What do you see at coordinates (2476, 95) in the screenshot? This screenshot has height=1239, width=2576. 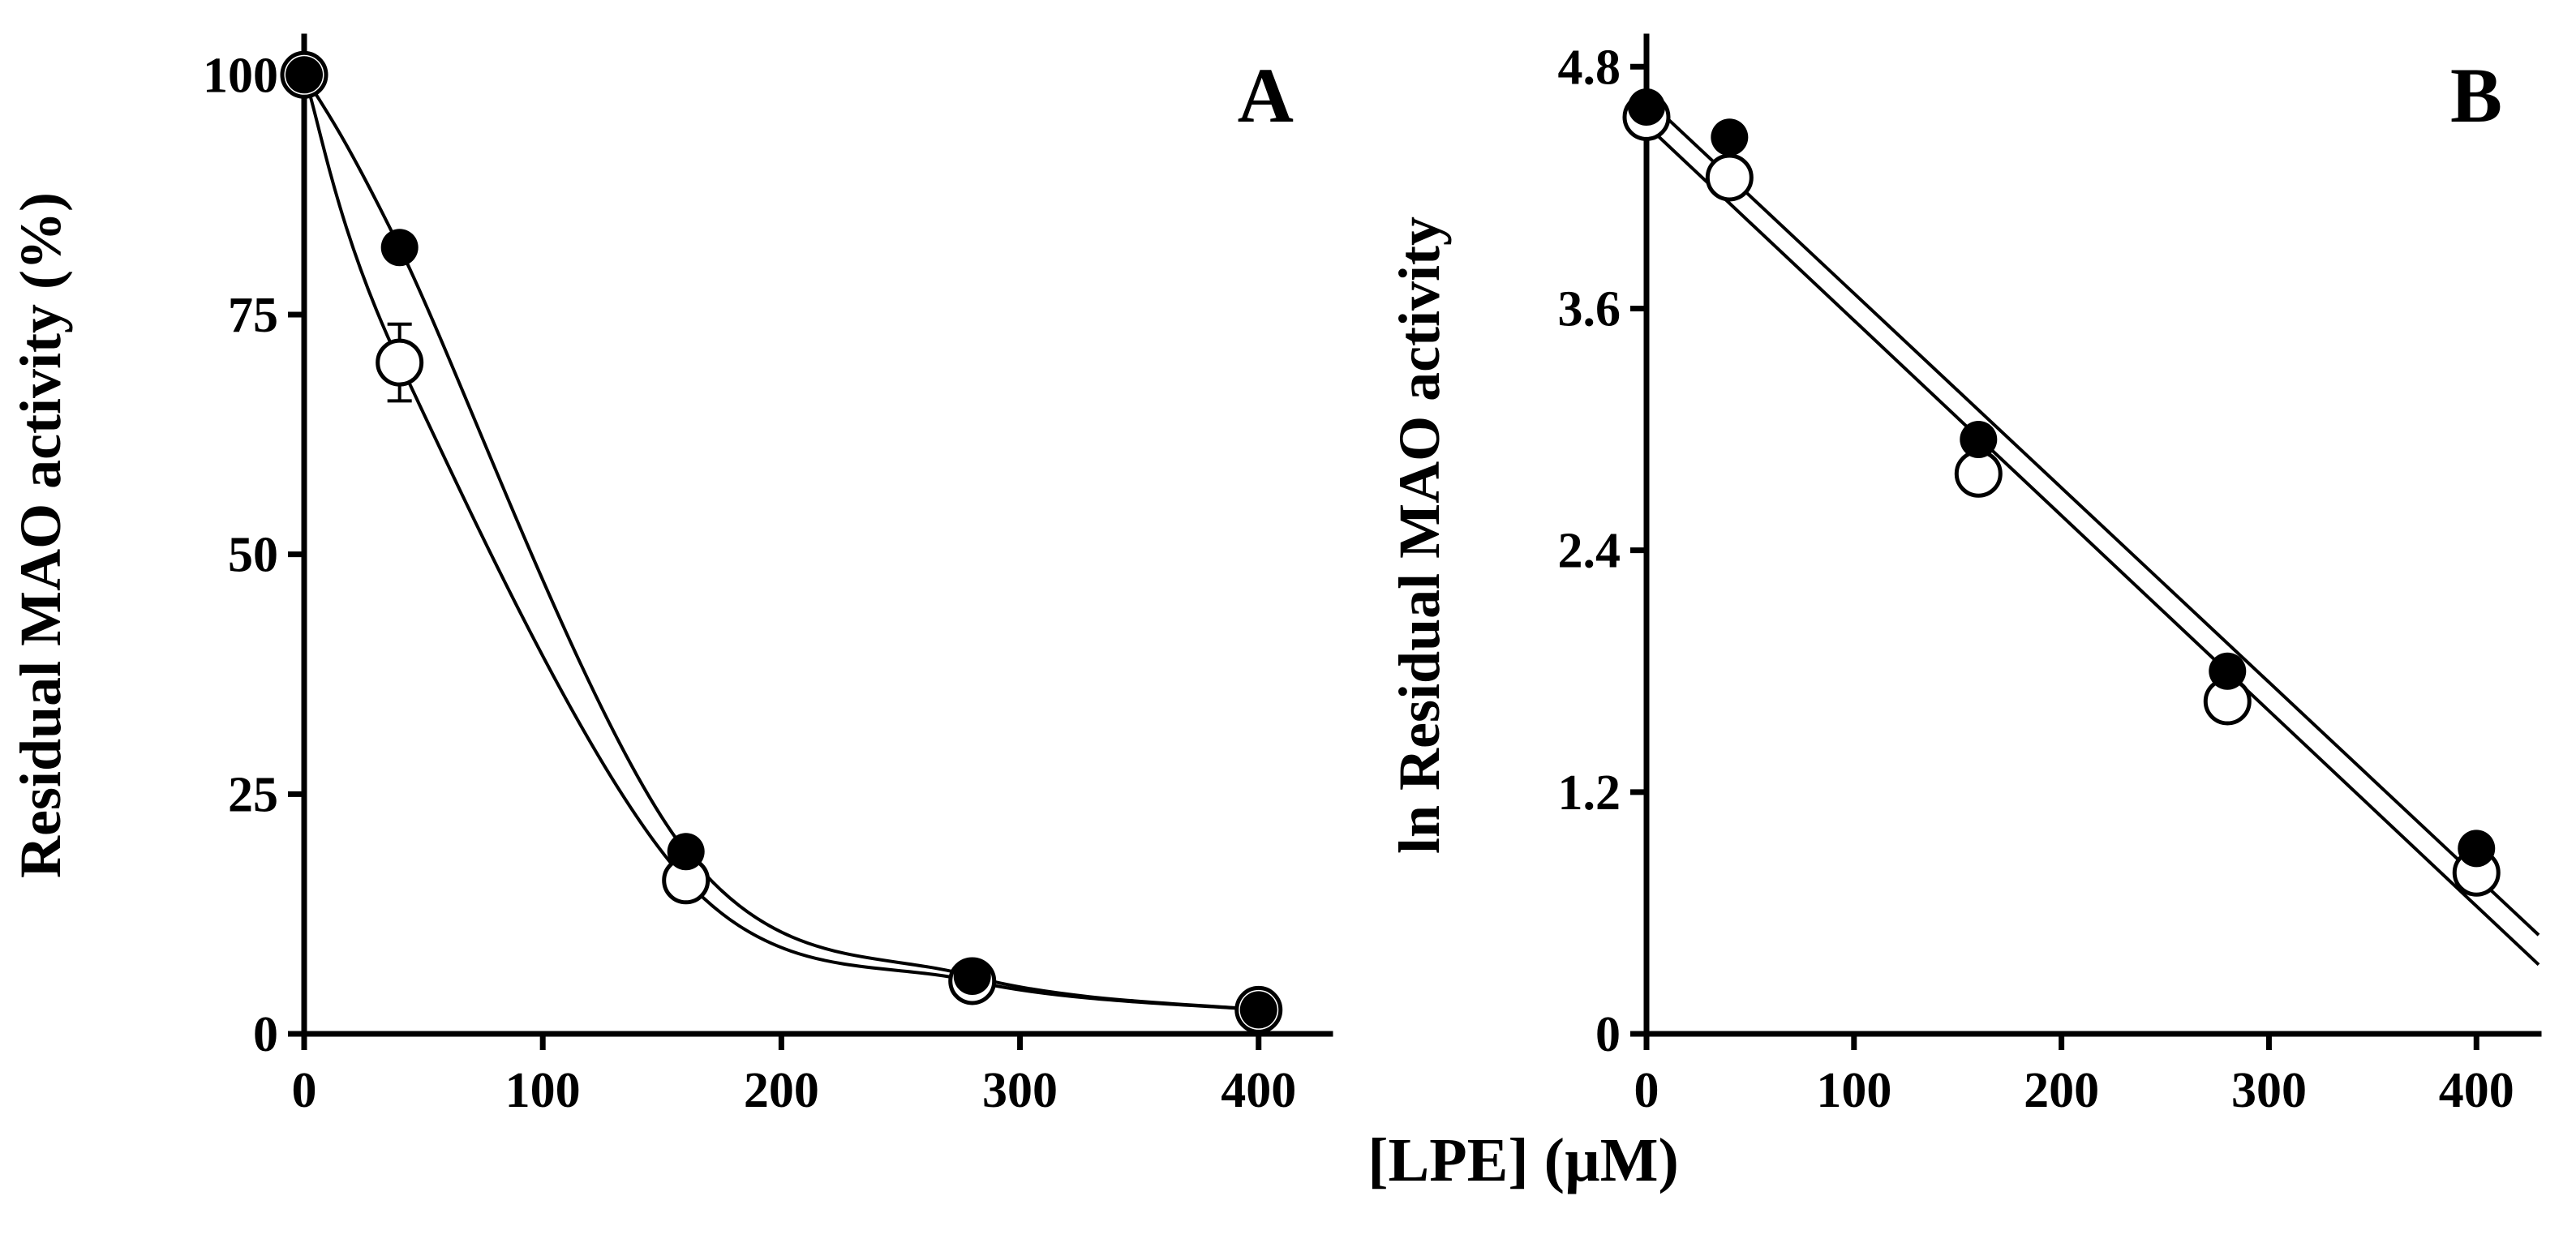 I see `panel-letter: B` at bounding box center [2476, 95].